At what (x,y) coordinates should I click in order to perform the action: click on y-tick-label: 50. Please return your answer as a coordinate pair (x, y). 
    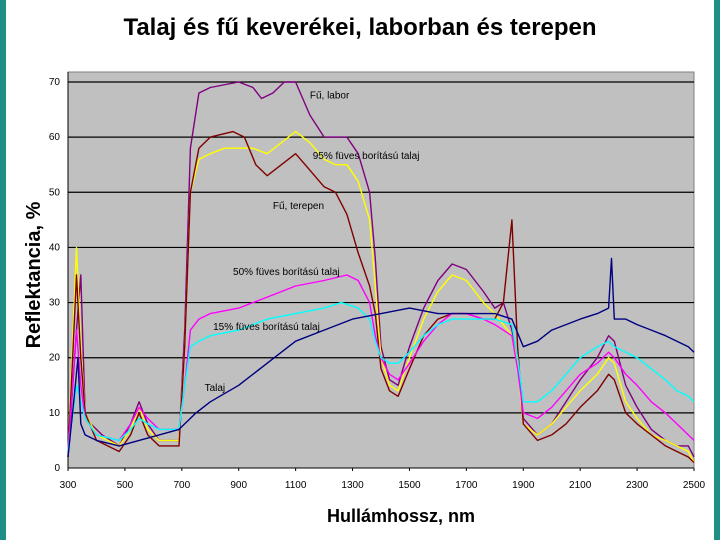
    Looking at the image, I should click on (55, 192).